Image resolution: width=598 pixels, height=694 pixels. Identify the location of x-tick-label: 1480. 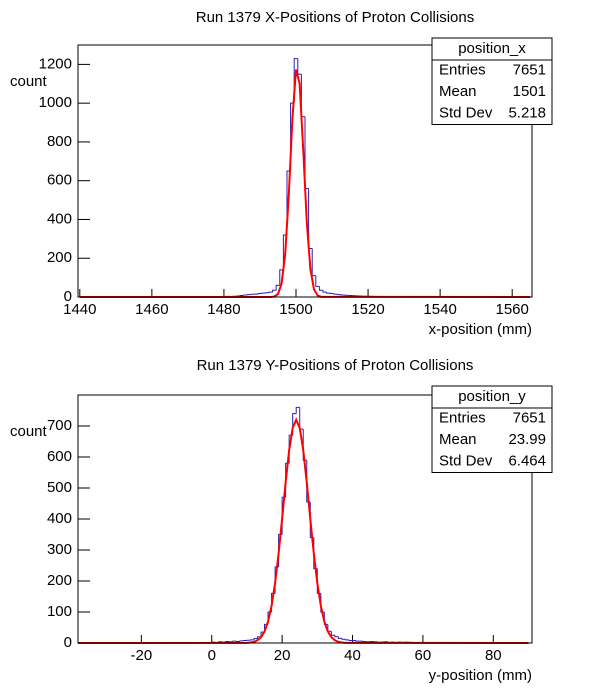
(223, 309).